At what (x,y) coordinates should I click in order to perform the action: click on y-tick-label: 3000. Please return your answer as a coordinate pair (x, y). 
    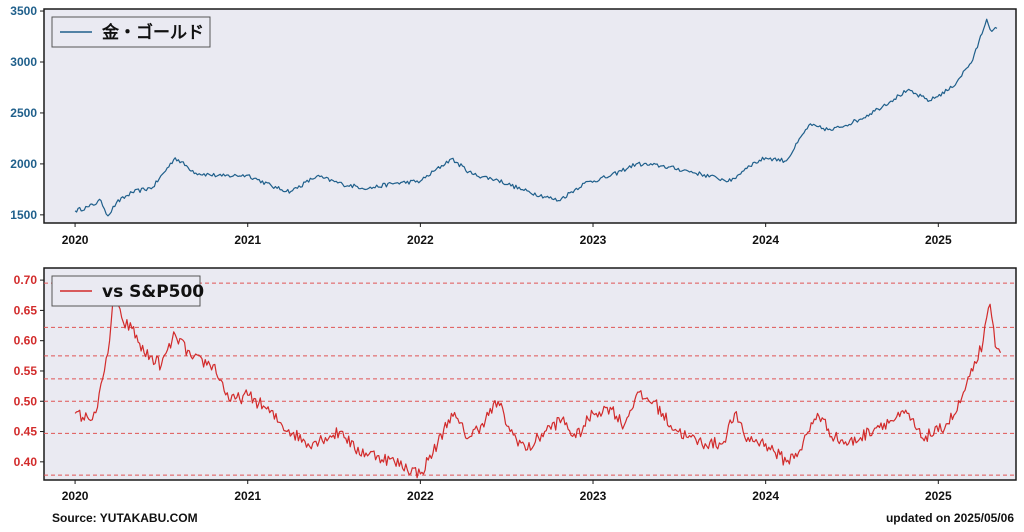
    Looking at the image, I should click on (23, 62).